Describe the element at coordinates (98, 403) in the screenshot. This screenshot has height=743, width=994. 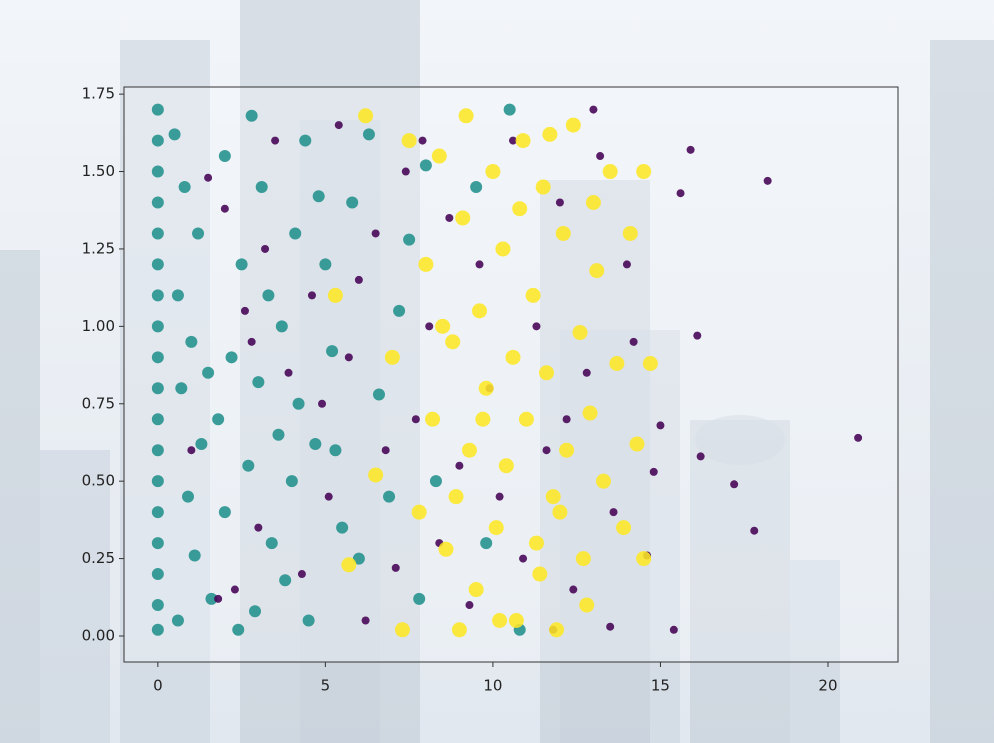
I see `y-tick-label: 0.75` at that location.